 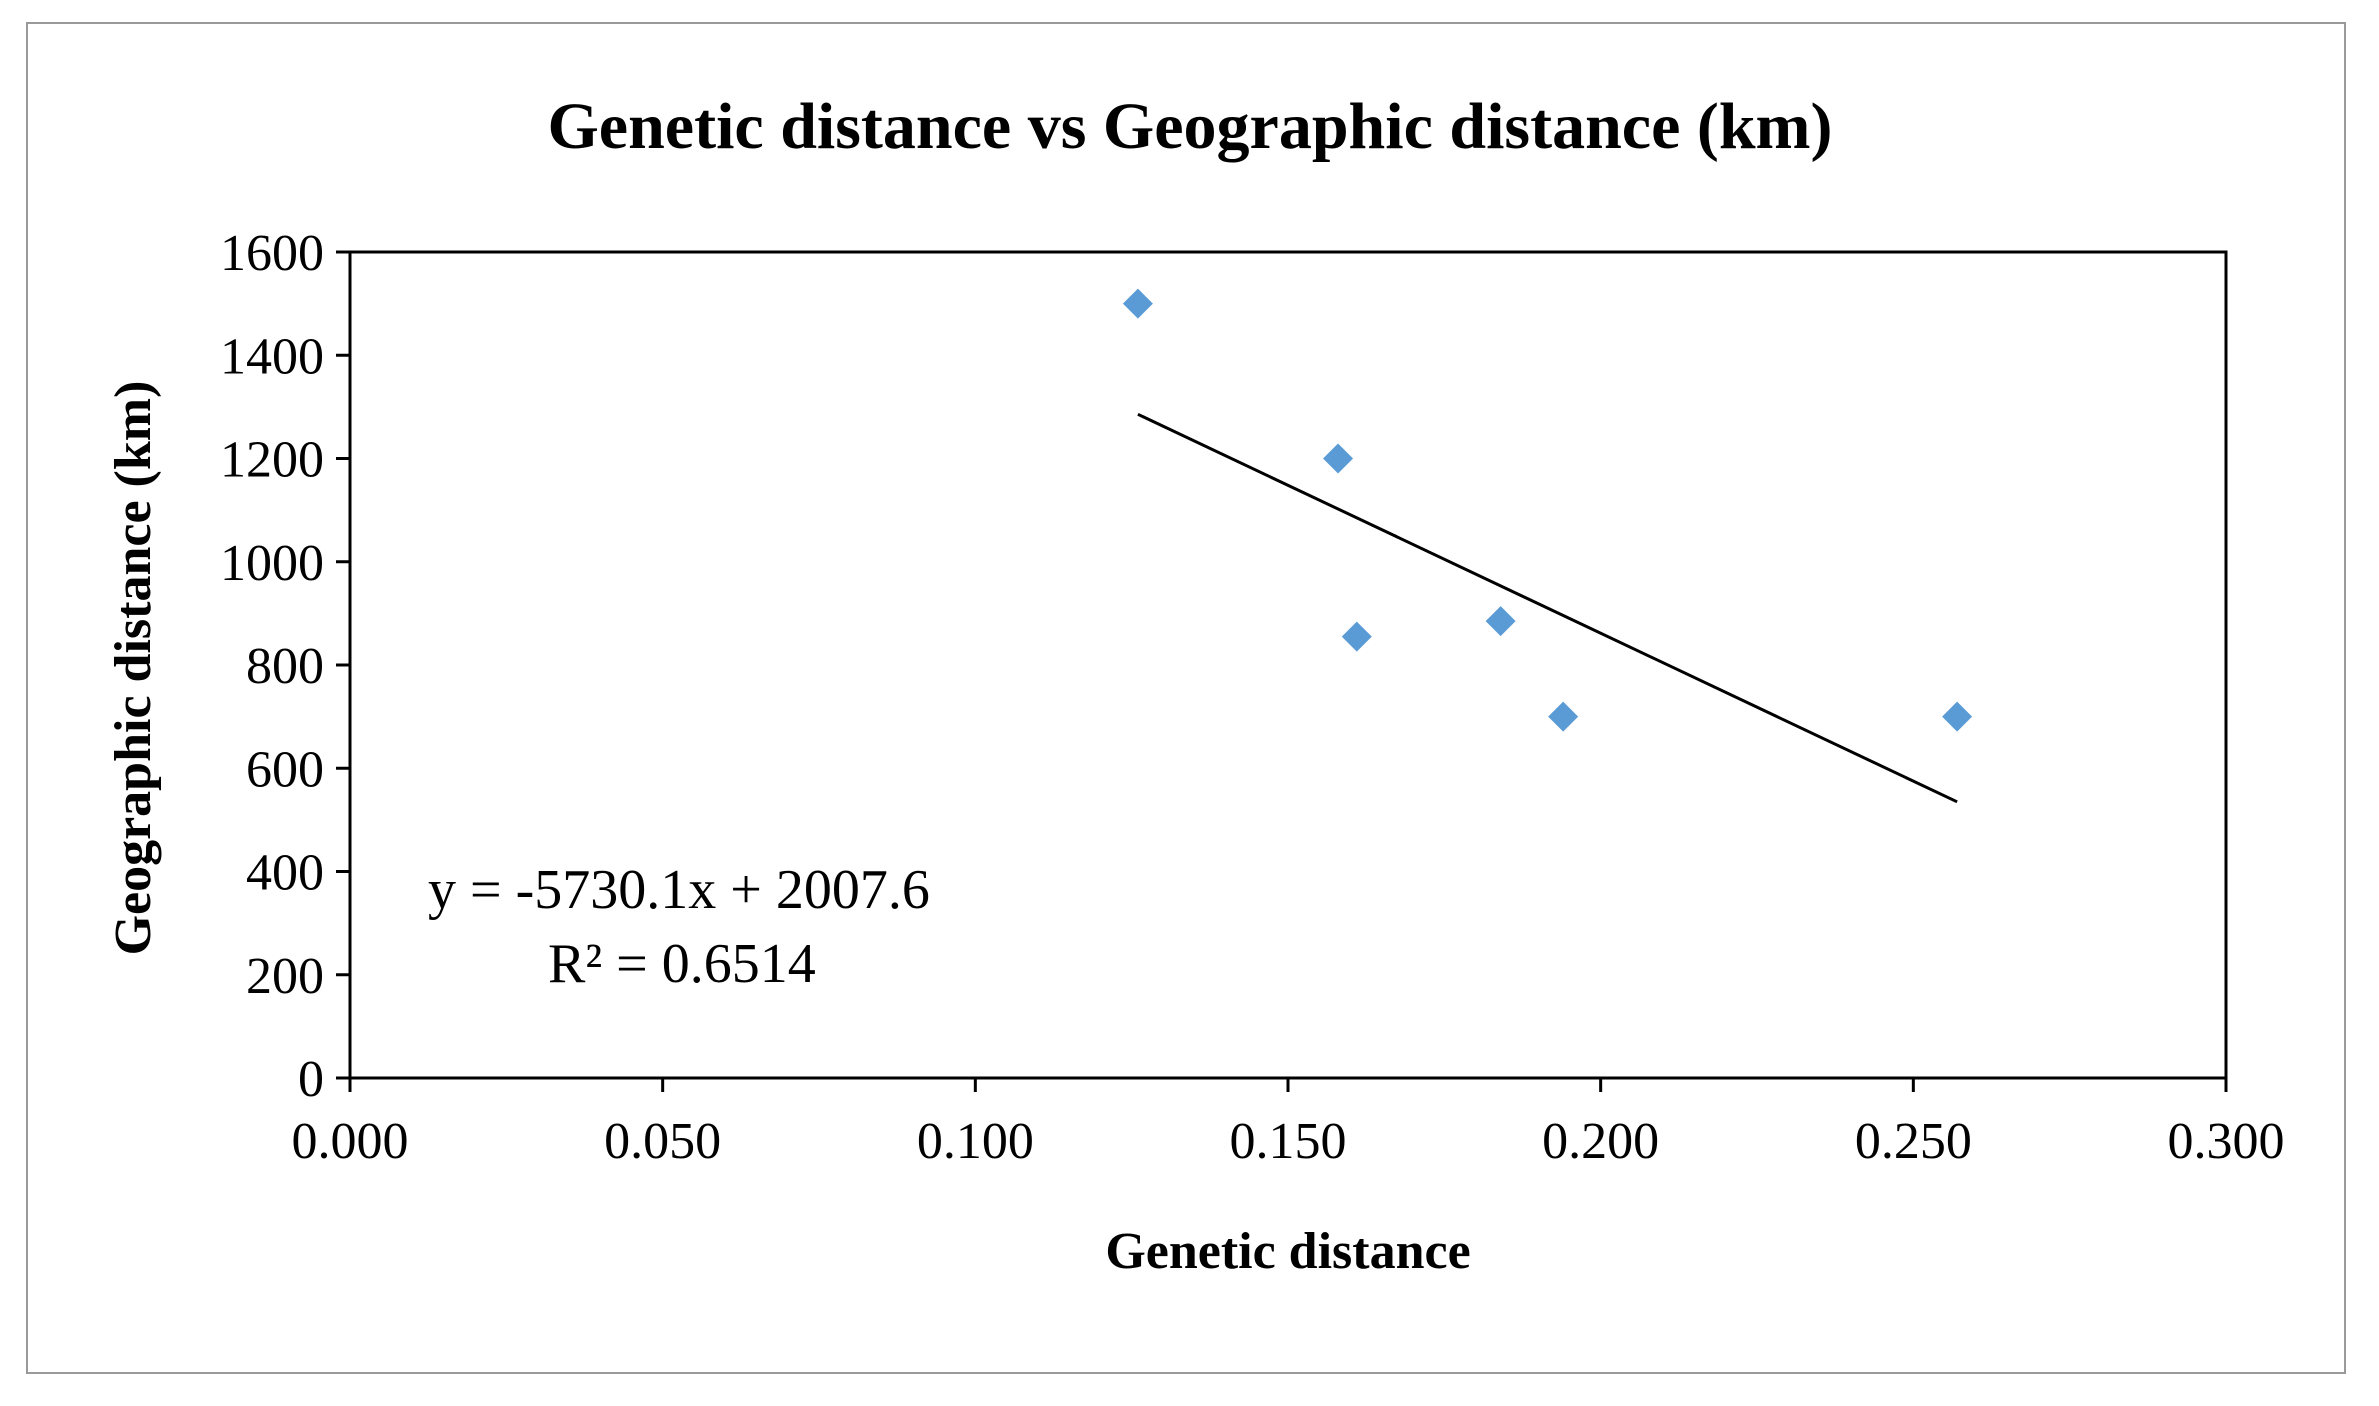 I want to click on x-tick-label: 0.250, so click(x=1913, y=1141).